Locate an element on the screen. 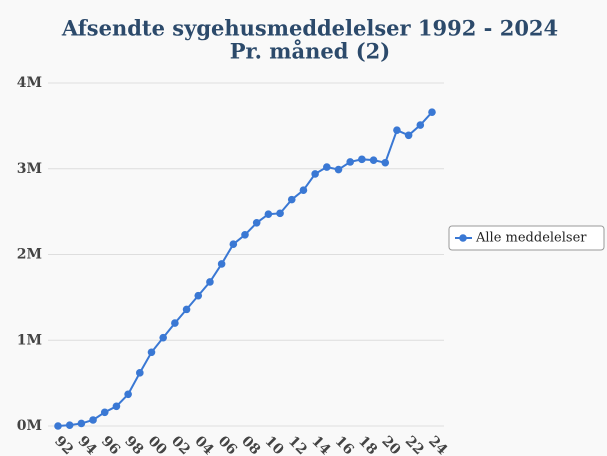  legend-label: Alle meddelelser is located at coordinates (531, 238).